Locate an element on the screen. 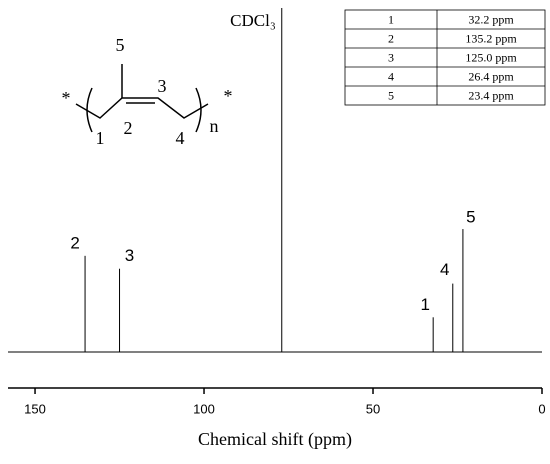 The height and width of the screenshot is (464, 550). x-tick-label: 150 is located at coordinates (35, 408).